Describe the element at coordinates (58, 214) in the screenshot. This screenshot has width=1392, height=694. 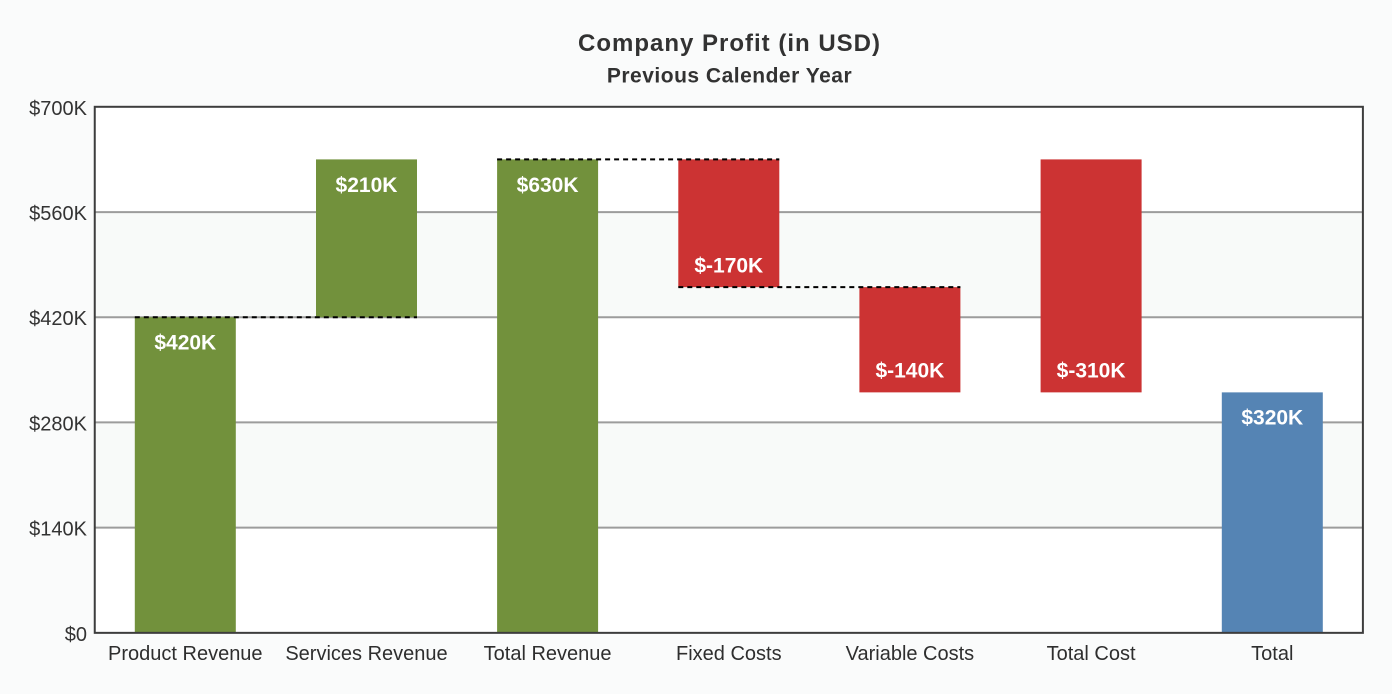
I see `svg-text: $560K` at that location.